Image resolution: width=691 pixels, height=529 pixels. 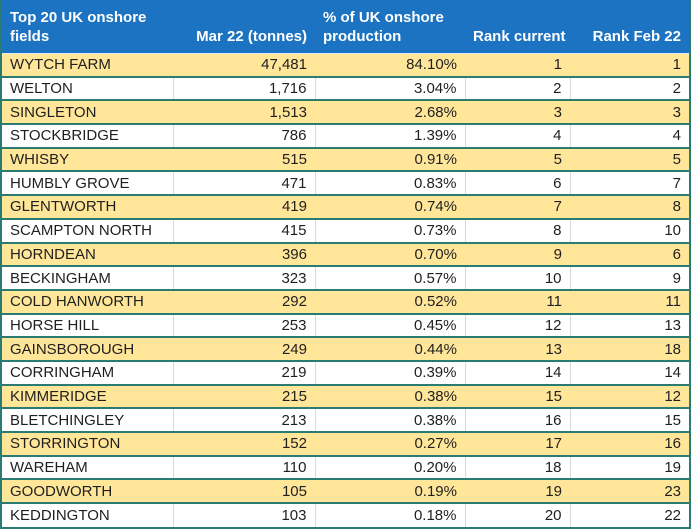 What do you see at coordinates (58, 396) in the screenshot?
I see `cell-field-name: KIMMERIDGE` at bounding box center [58, 396].